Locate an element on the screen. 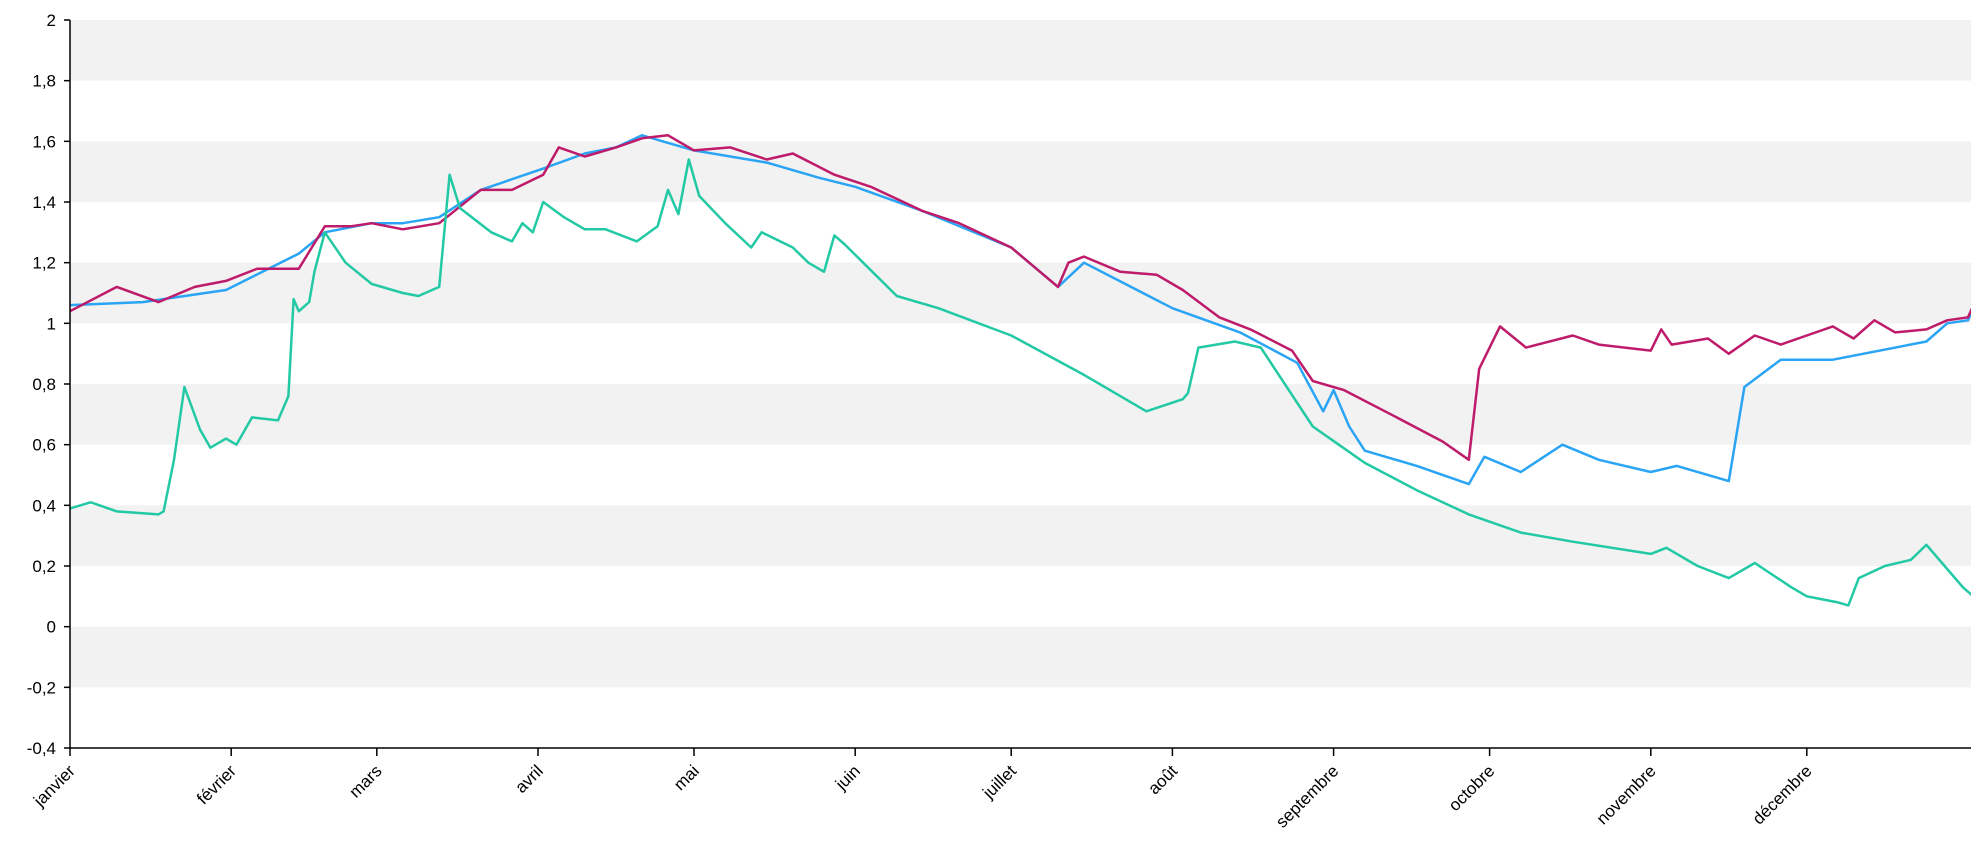 This screenshot has width=1971, height=868. y-tick-label: 0,8 is located at coordinates (44, 384).